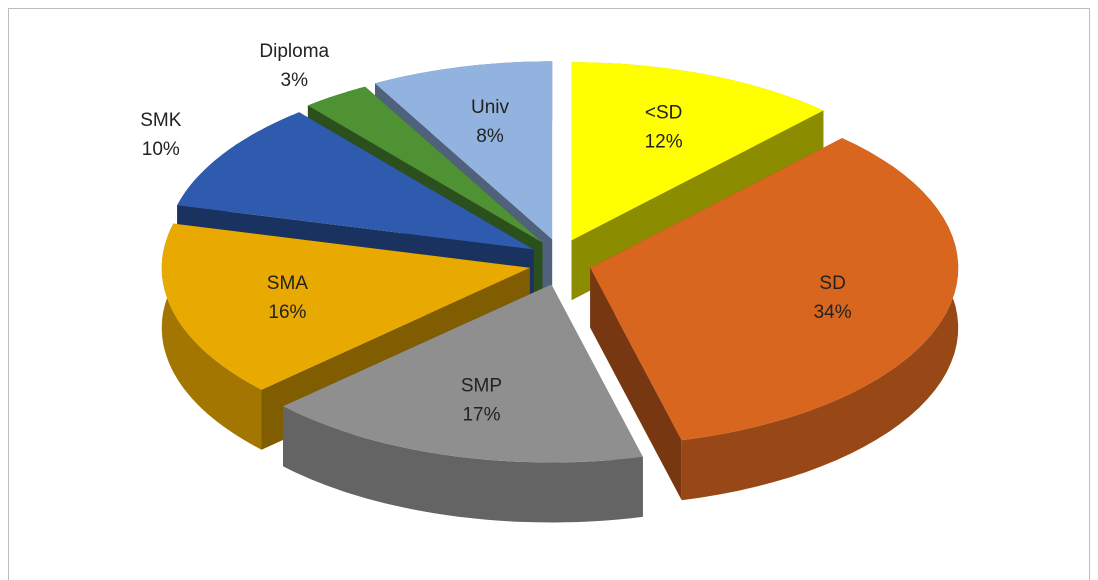  Describe the element at coordinates (295, 80) in the screenshot. I see `value-label: 3%` at that location.